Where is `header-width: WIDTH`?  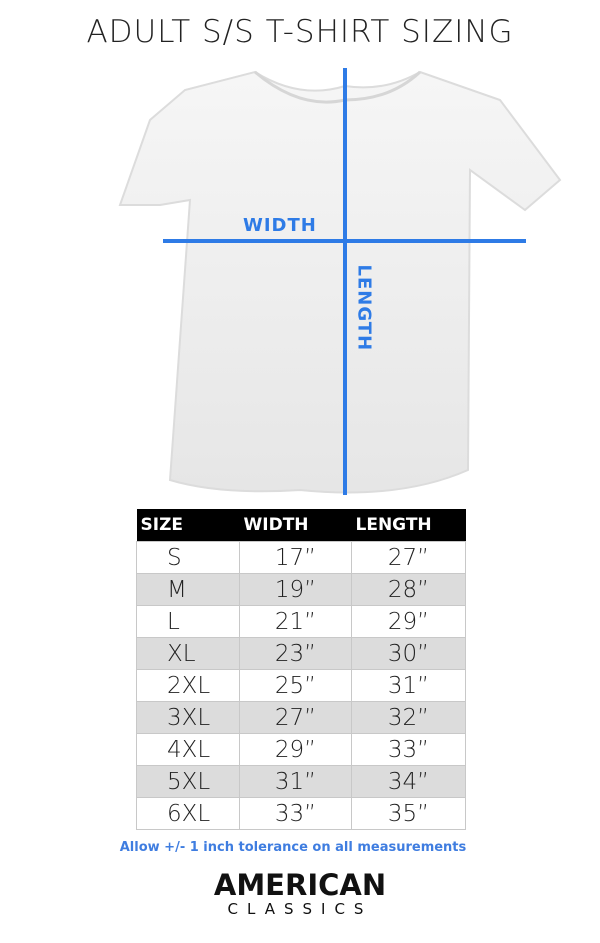 header-width: WIDTH is located at coordinates (295, 525).